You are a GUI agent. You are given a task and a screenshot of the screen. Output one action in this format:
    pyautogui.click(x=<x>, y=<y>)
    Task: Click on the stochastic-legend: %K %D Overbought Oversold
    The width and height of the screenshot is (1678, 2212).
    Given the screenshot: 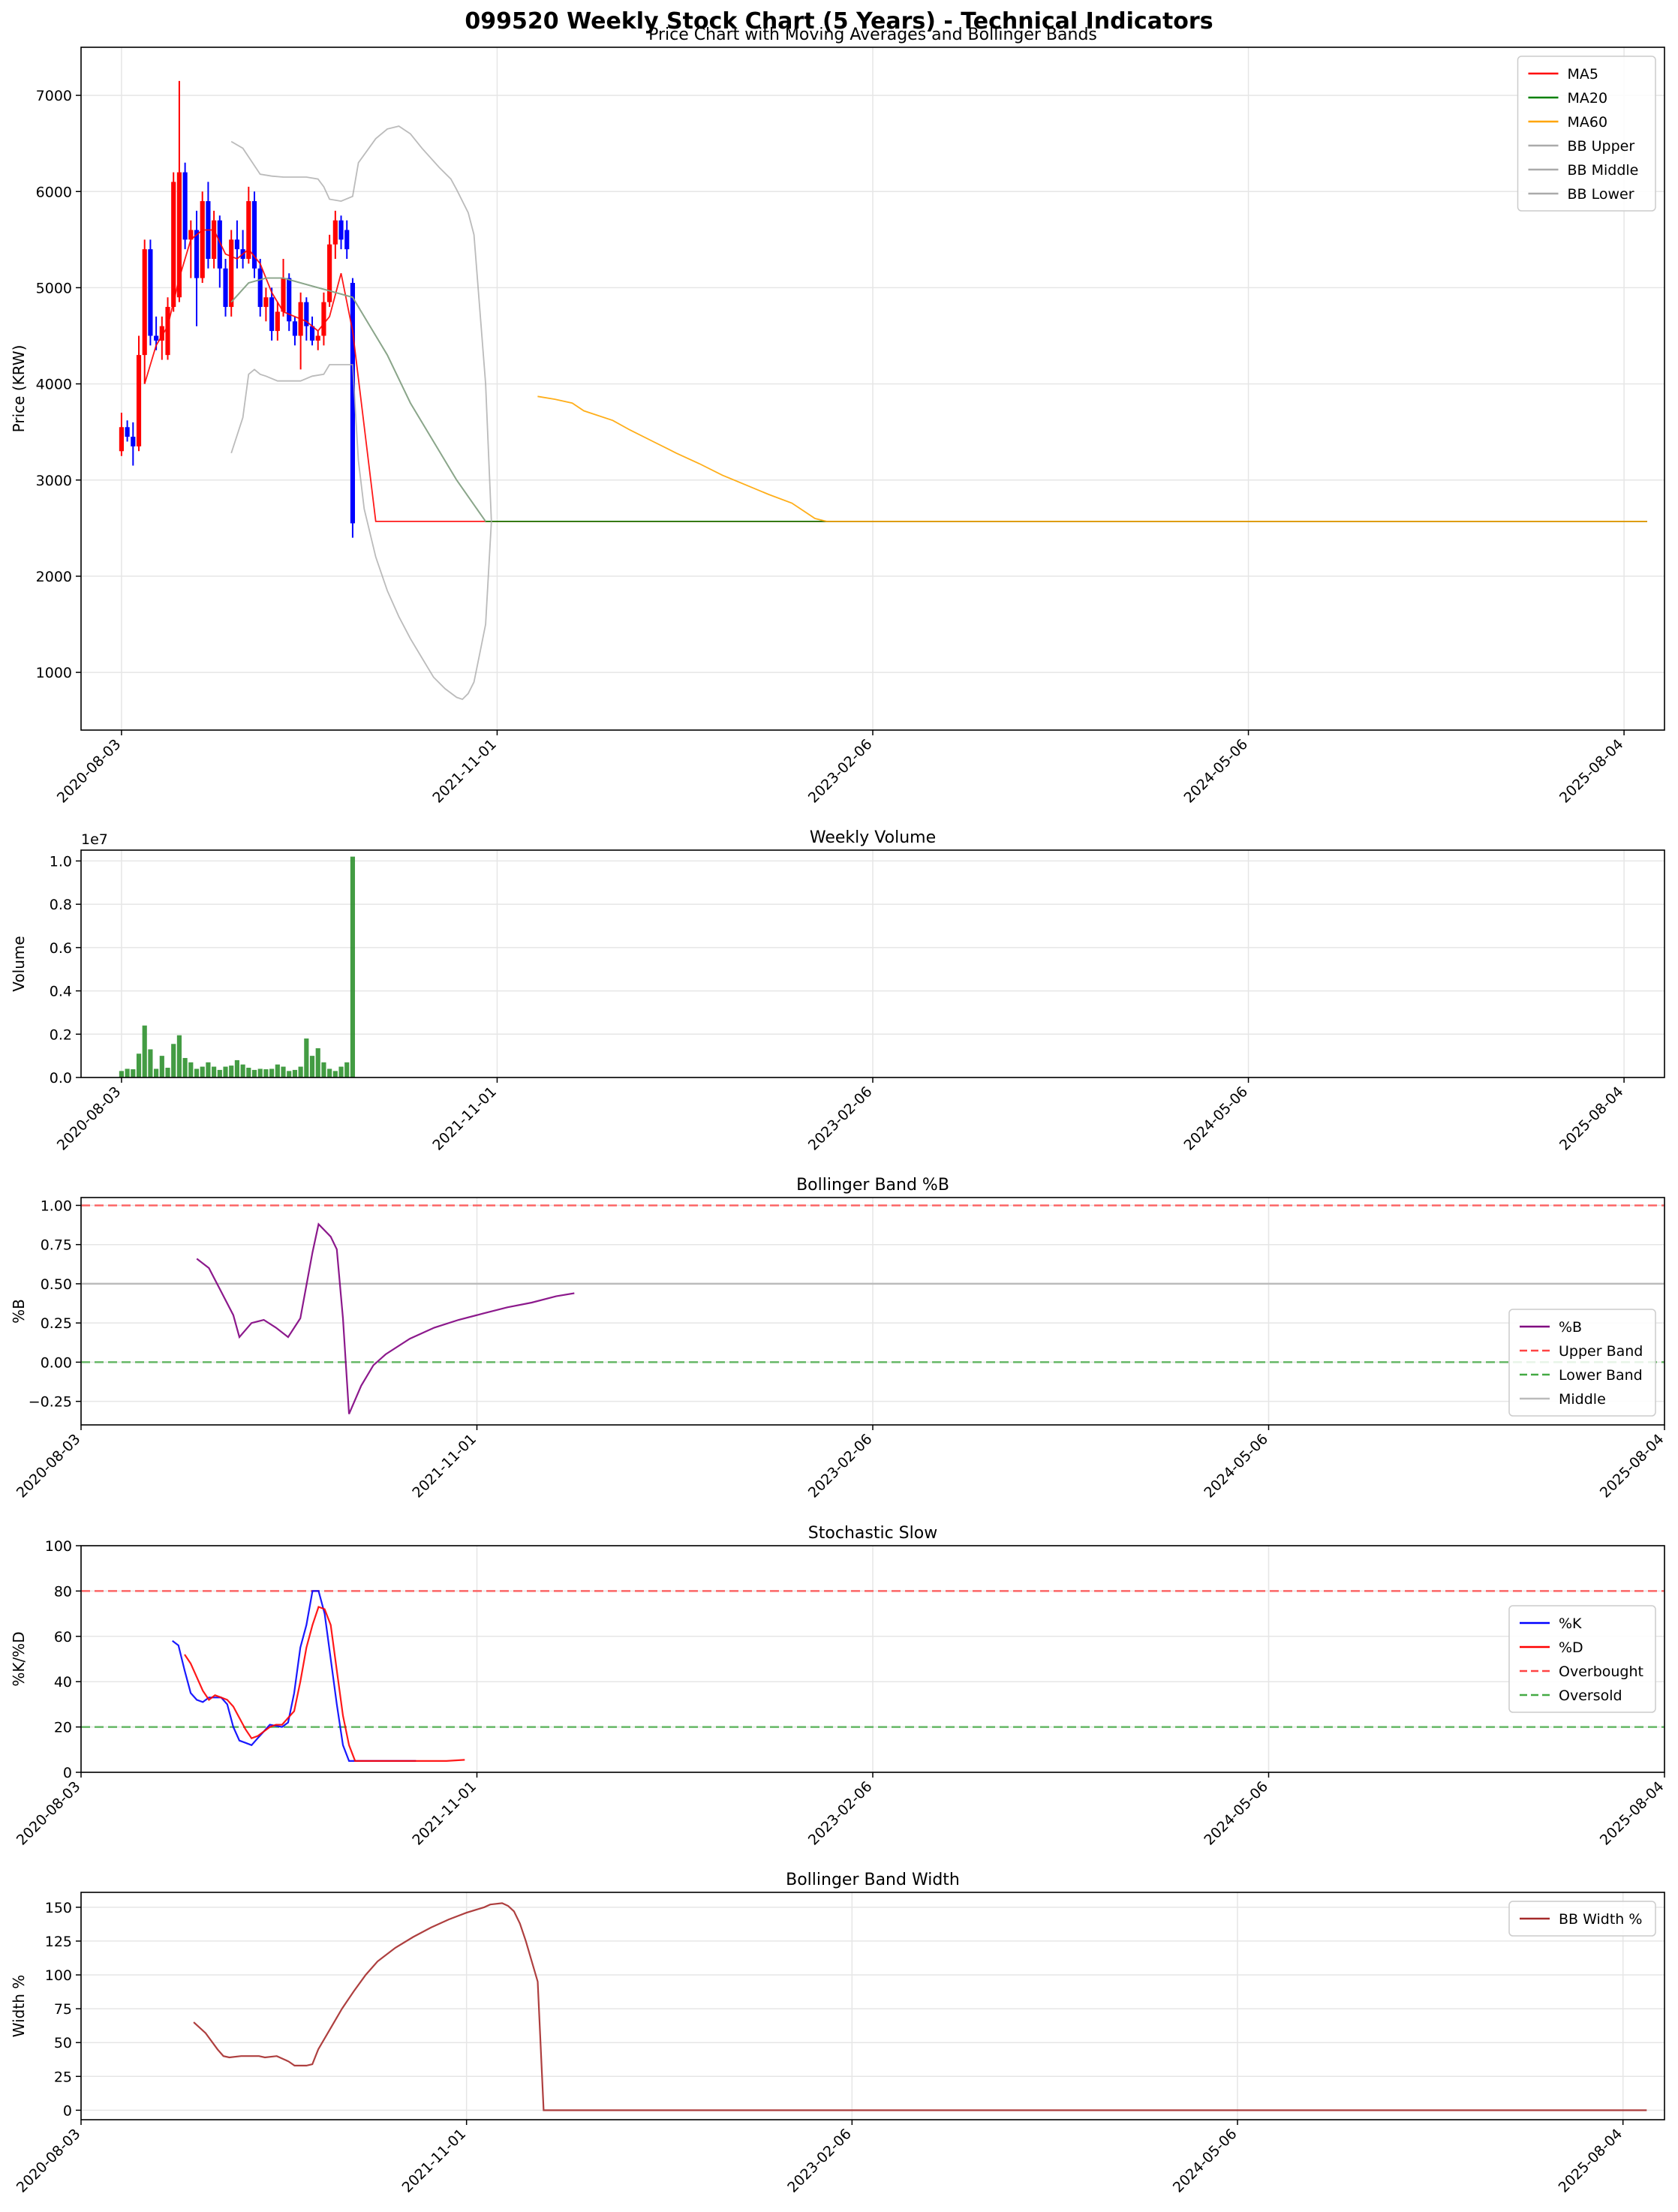 What is the action you would take?
    pyautogui.click(x=1582, y=1659)
    